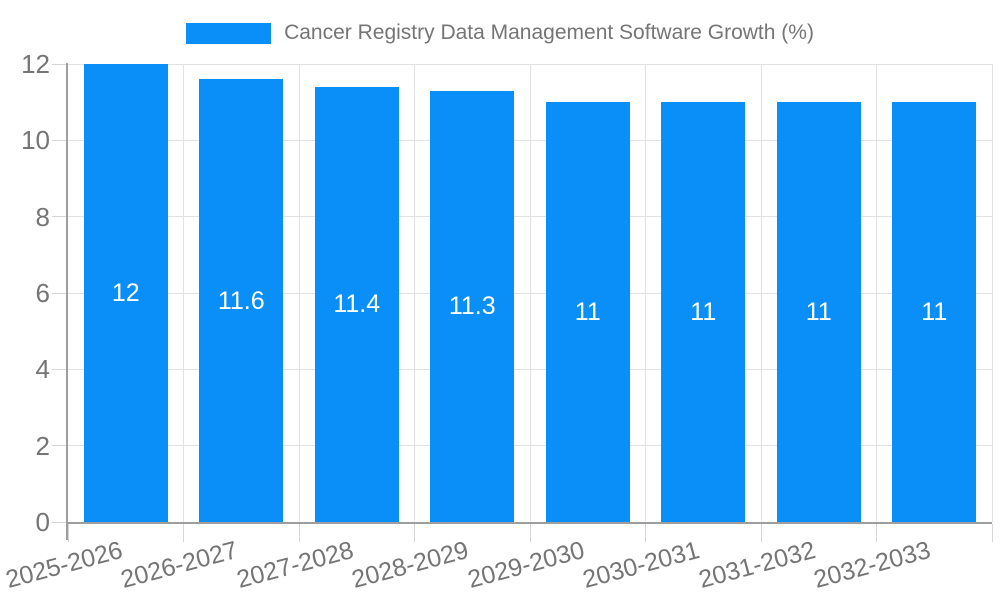 The height and width of the screenshot is (600, 1000). What do you see at coordinates (67, 301) in the screenshot?
I see `y-axis-line` at bounding box center [67, 301].